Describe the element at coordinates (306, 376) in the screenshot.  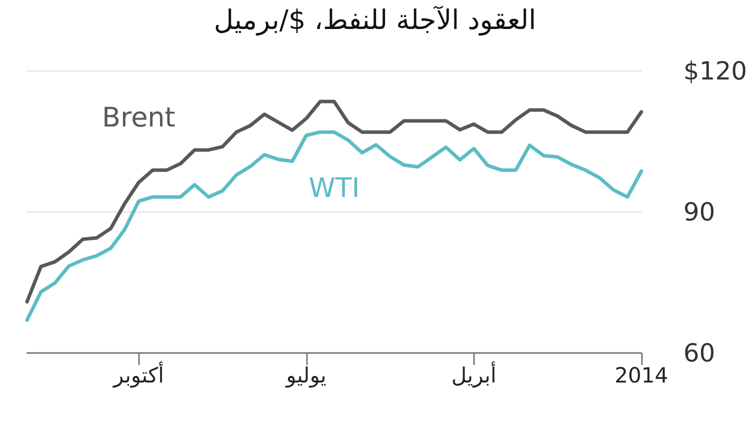
I see `x-tick-label: يوليو` at that location.